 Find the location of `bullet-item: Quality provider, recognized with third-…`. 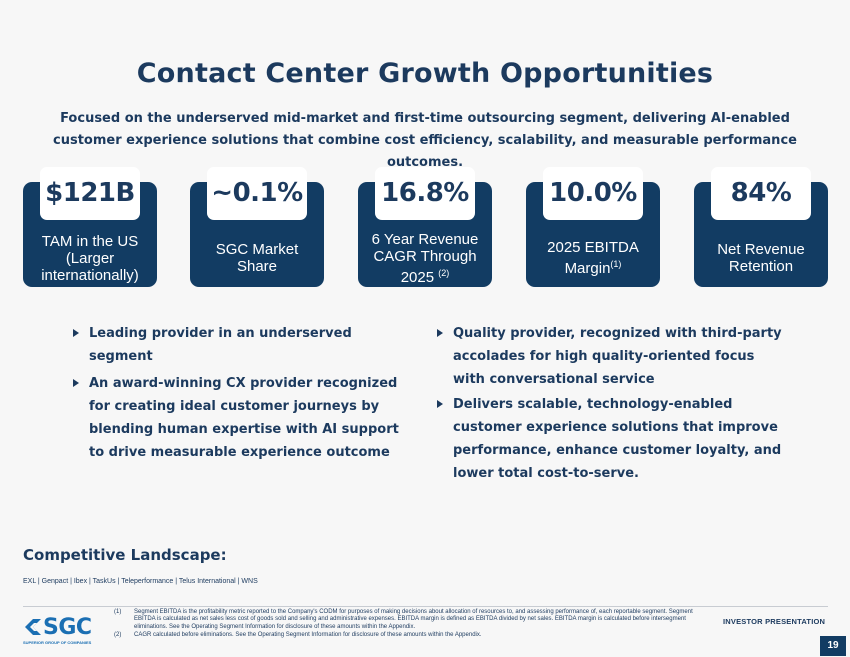

bullet-item: Quality provider, recognized with third-… is located at coordinates (609, 356).